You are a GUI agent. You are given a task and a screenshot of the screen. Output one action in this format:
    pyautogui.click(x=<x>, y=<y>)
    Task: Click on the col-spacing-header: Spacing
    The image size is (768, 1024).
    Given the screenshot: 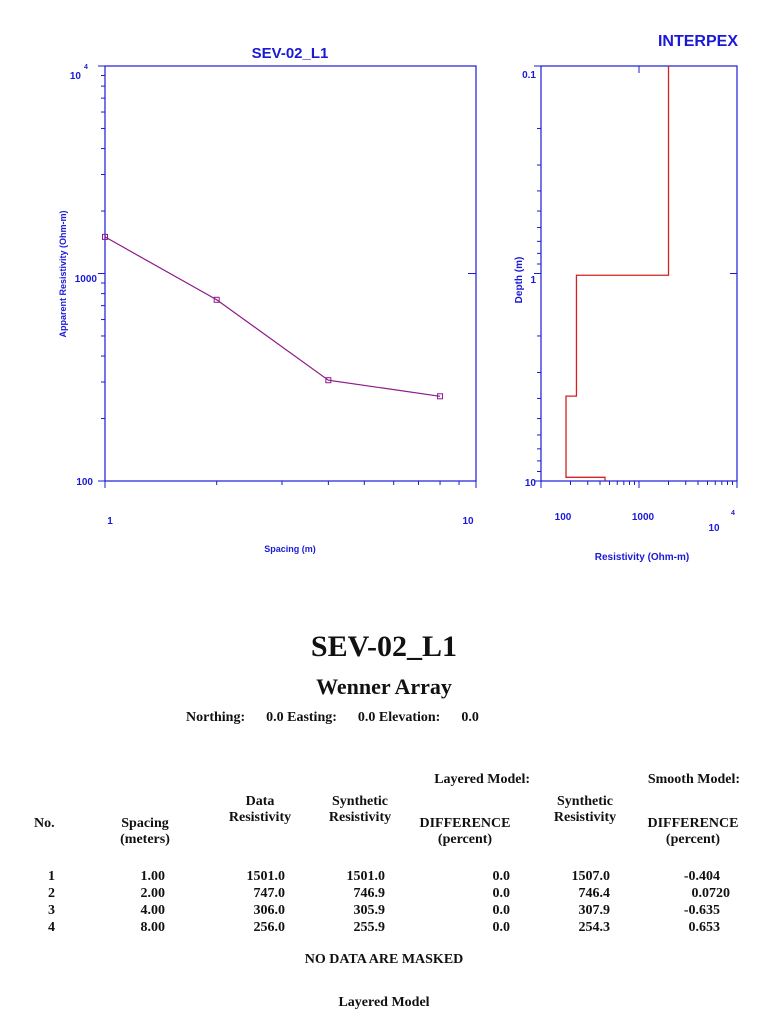 What is the action you would take?
    pyautogui.click(x=145, y=823)
    